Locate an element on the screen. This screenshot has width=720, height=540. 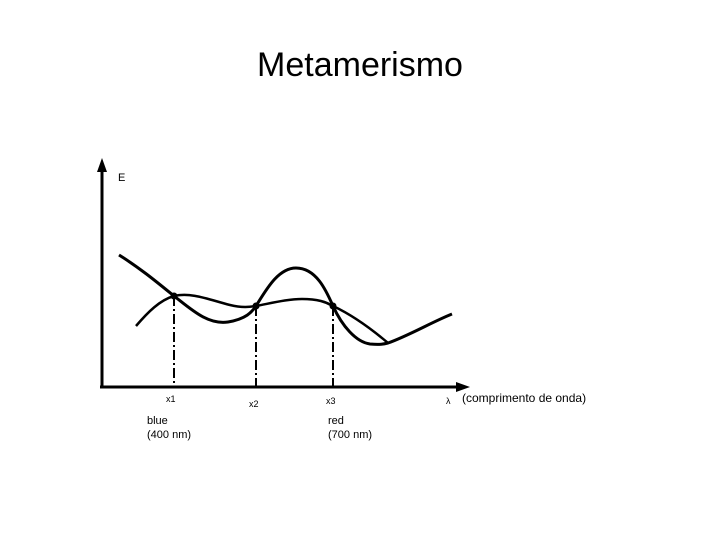
marker-x1-label: x1 is located at coordinates (171, 399).